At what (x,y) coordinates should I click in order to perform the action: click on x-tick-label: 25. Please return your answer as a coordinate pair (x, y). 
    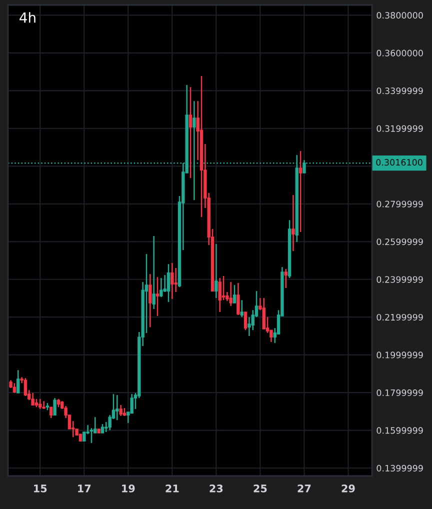
    Looking at the image, I should click on (260, 488).